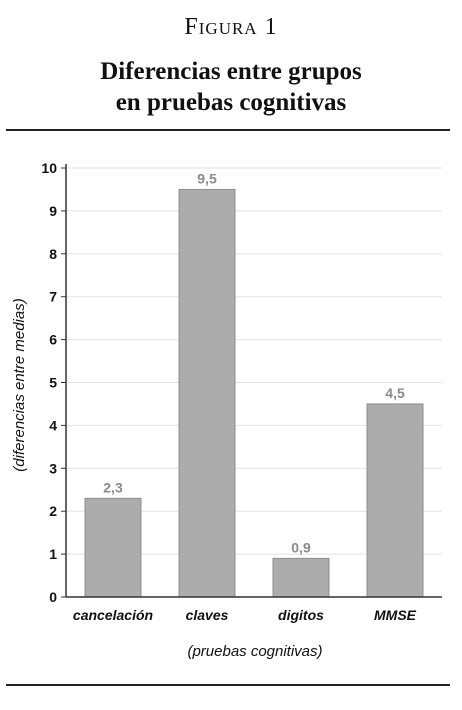 This screenshot has height=710, width=462. I want to click on y-axis-ticks: 0 1 2 3 4 5 6 7 8 9 10, so click(53, 382).